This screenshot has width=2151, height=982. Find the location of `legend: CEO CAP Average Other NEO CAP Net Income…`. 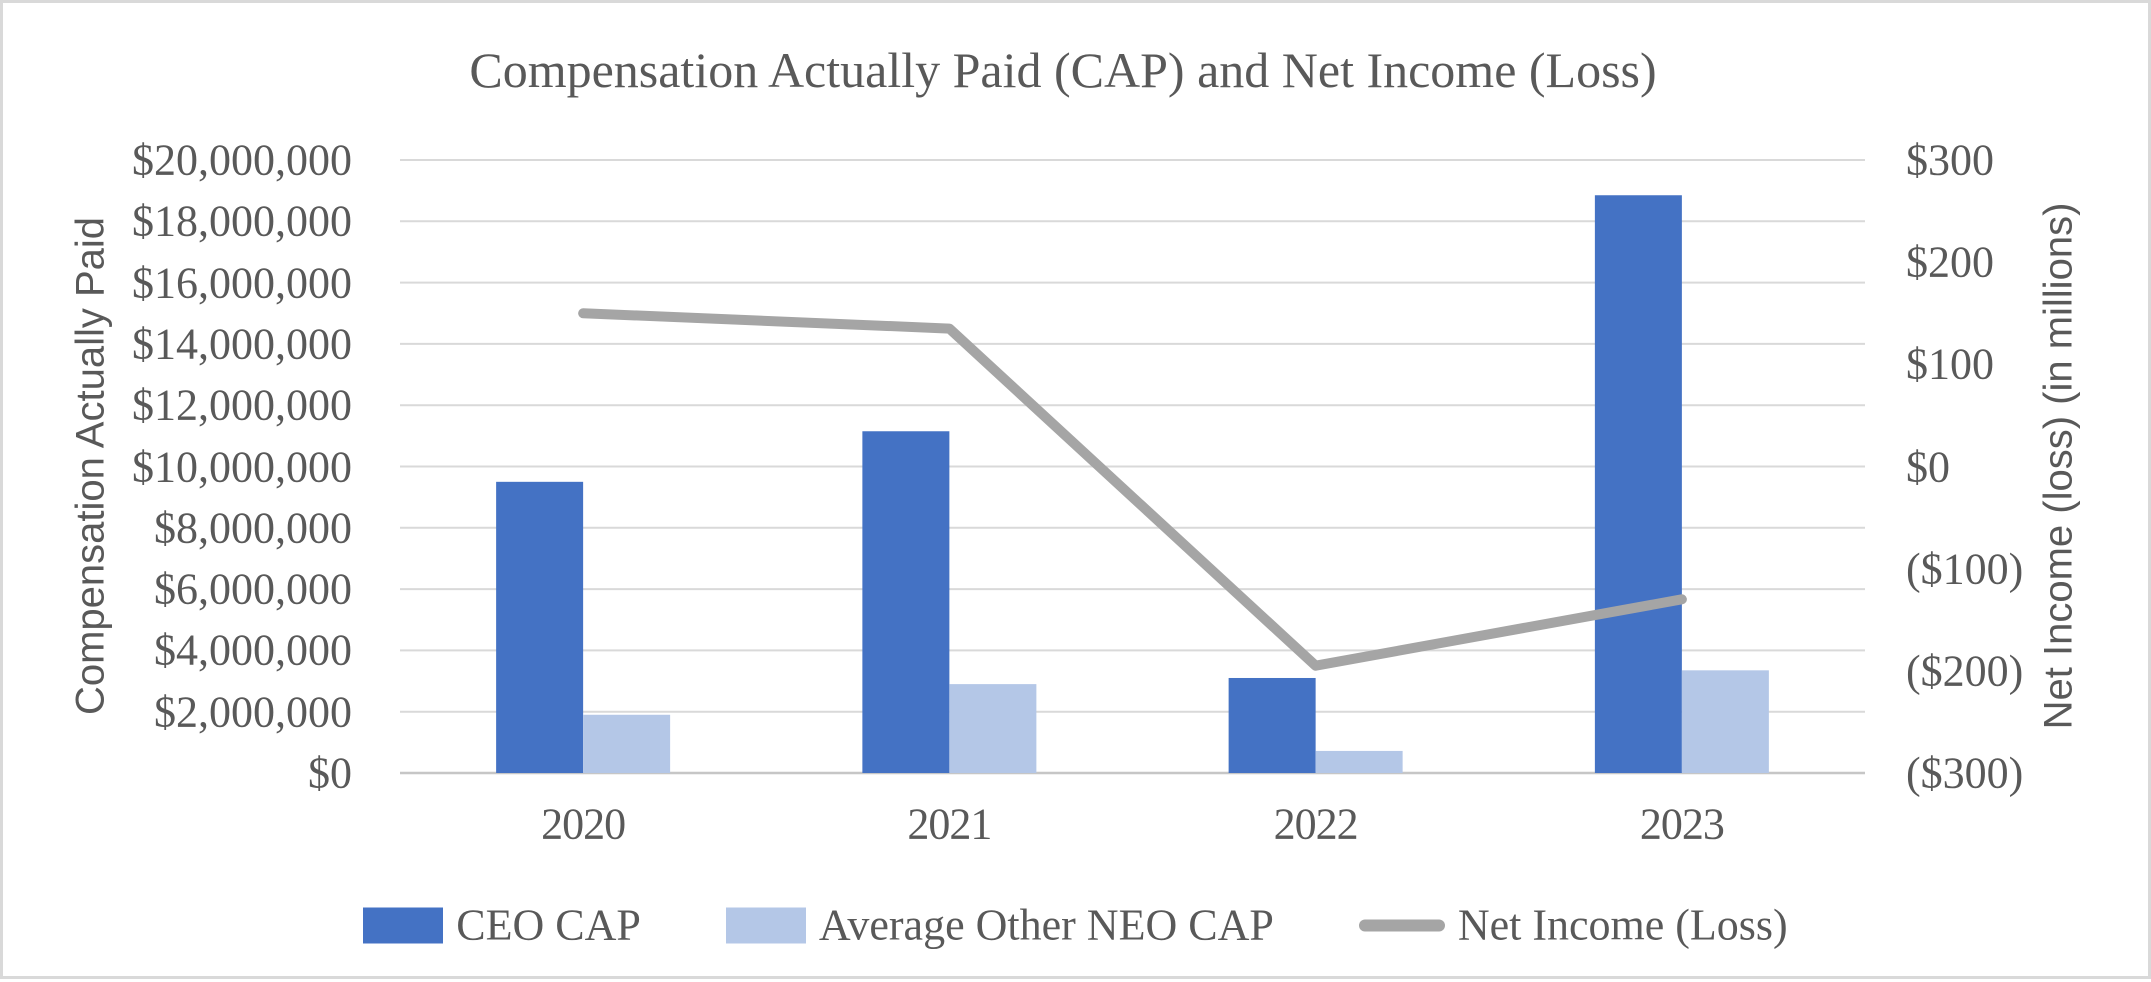

legend: CEO CAP Average Other NEO CAP Net Income… is located at coordinates (1075, 925).